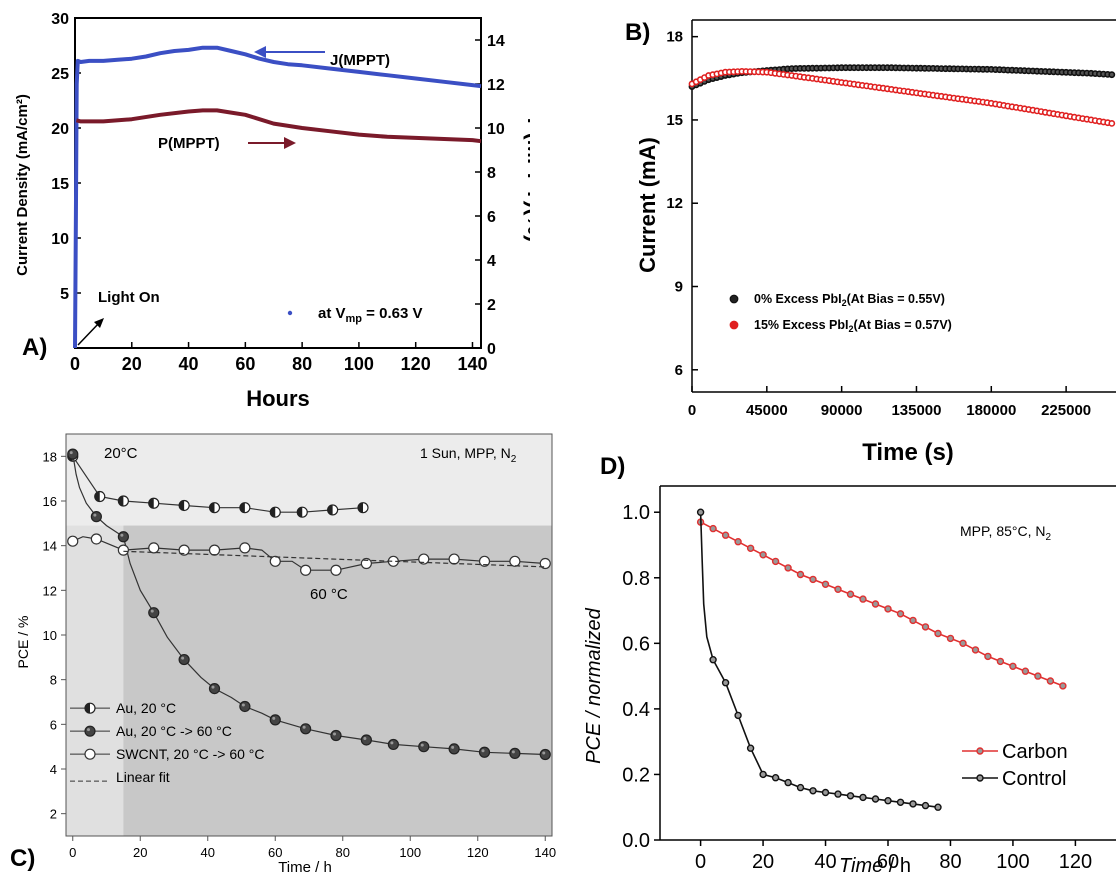 The height and width of the screenshot is (882, 1116). What do you see at coordinates (491, 349) in the screenshot?
I see `y2-tick-label: 0` at bounding box center [491, 349].